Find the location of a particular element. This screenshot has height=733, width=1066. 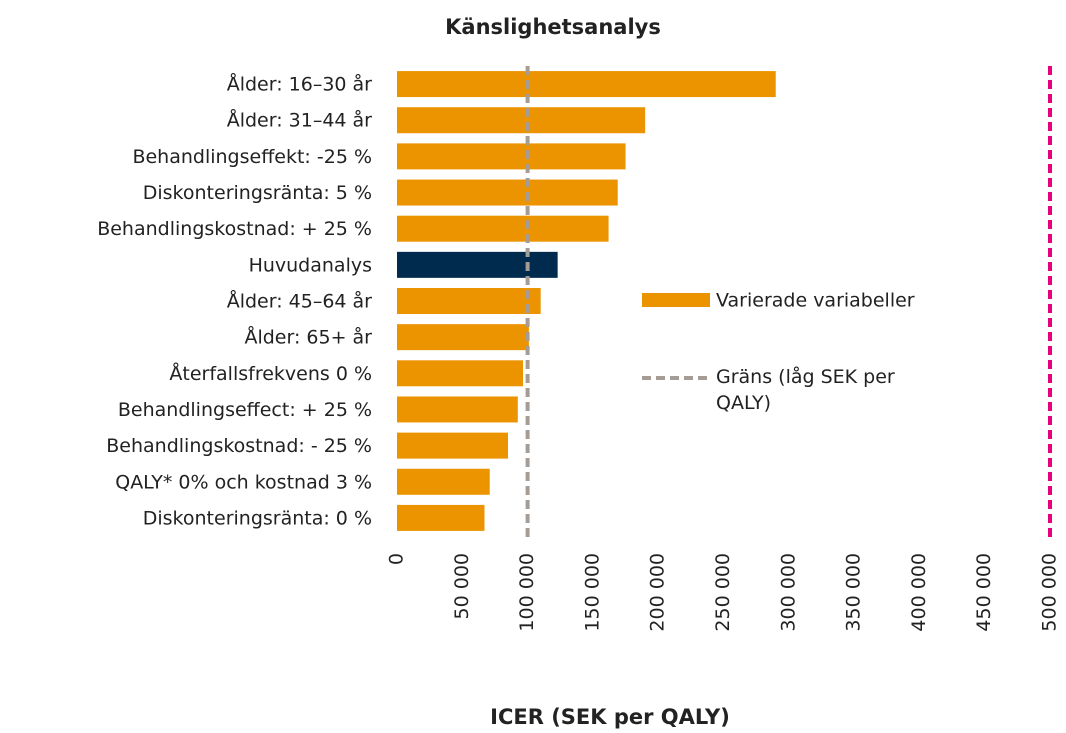

x-tick-label: 450 000 is located at coordinates (984, 592).